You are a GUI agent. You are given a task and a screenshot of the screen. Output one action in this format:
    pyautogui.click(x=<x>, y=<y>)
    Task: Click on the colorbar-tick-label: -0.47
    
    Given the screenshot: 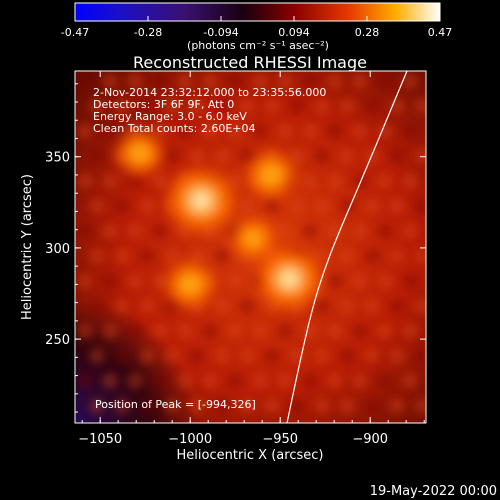 What is the action you would take?
    pyautogui.click(x=75, y=32)
    